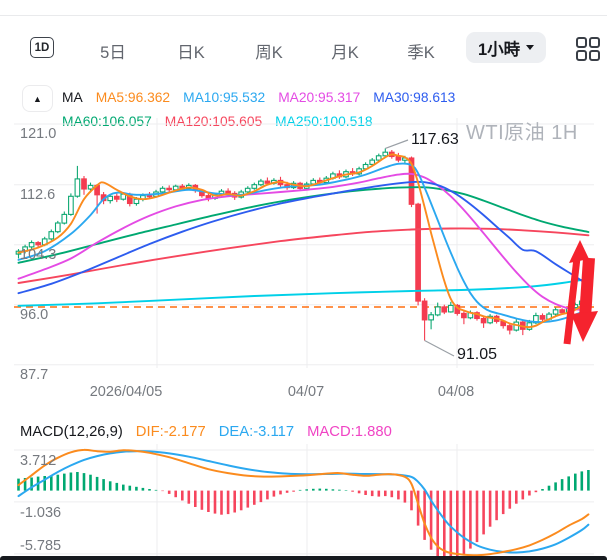 The height and width of the screenshot is (560, 607). Describe the element at coordinates (41, 545) in the screenshot. I see `macd-axis-tick: -5.785` at that location.